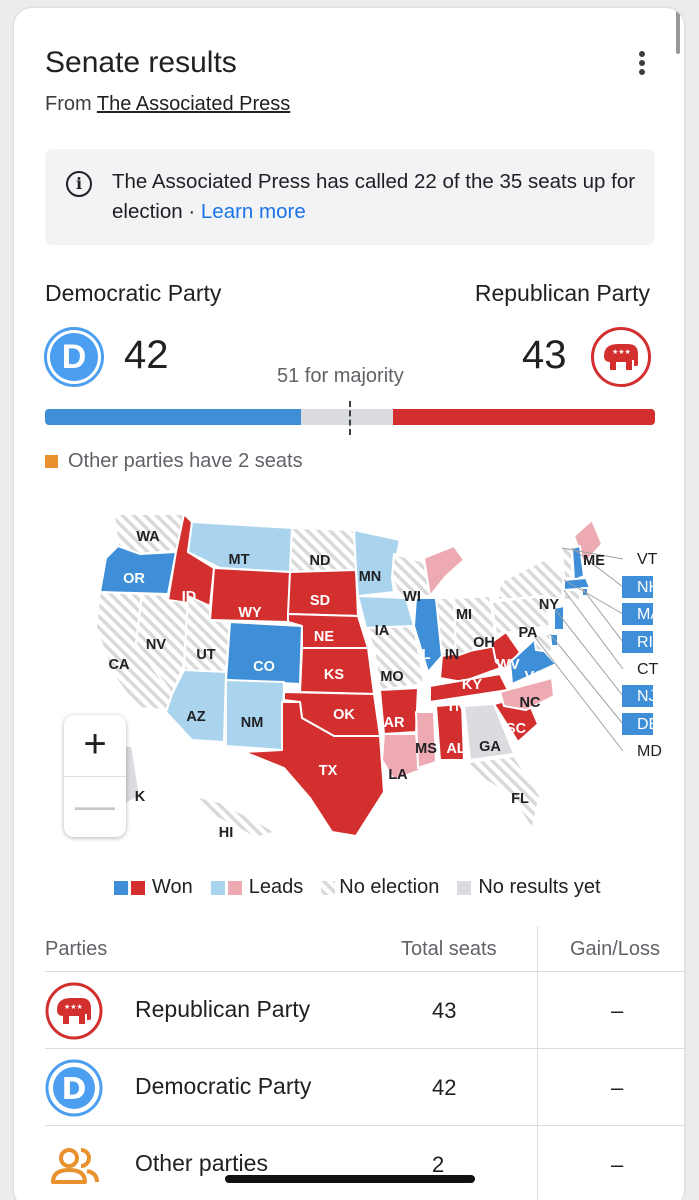 The image size is (699, 1200). I want to click on legend-won: Won, so click(153, 887).